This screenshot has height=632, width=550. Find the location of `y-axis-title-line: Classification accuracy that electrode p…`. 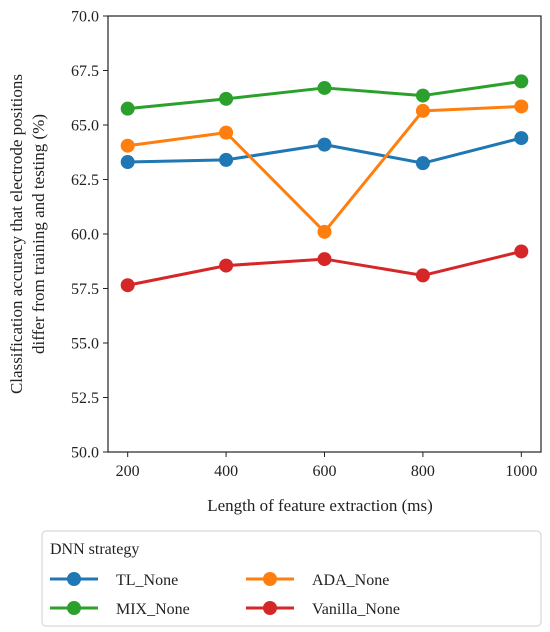

y-axis-title-line: Classification accuracy that electrode p… is located at coordinates (16, 234).